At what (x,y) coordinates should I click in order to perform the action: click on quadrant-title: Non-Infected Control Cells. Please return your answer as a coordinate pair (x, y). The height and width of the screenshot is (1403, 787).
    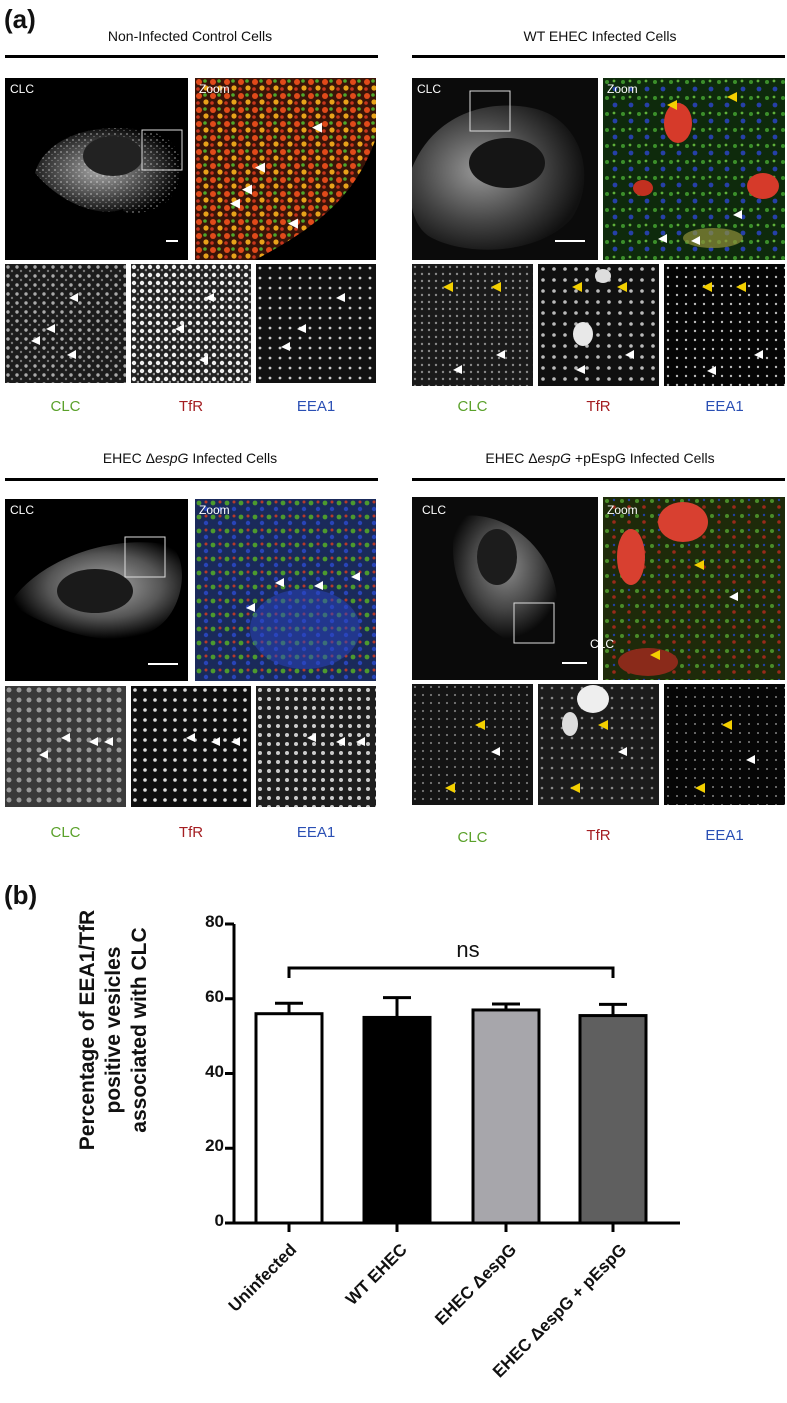
    Looking at the image, I should click on (190, 36).